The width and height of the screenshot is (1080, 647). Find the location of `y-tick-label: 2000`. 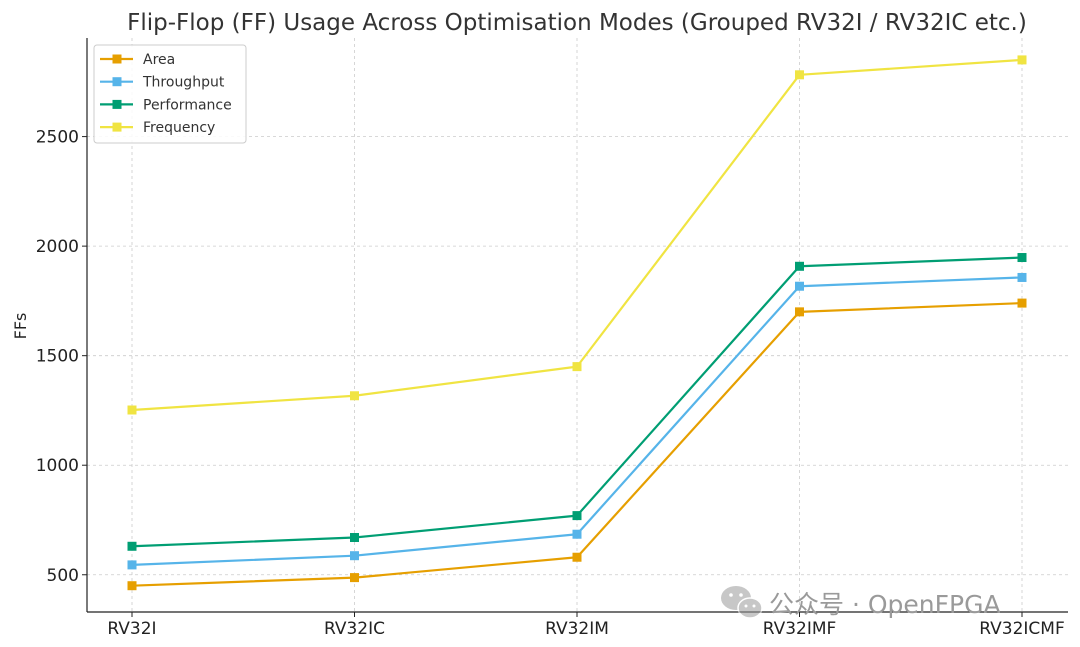

y-tick-label: 2000 is located at coordinates (57, 247).